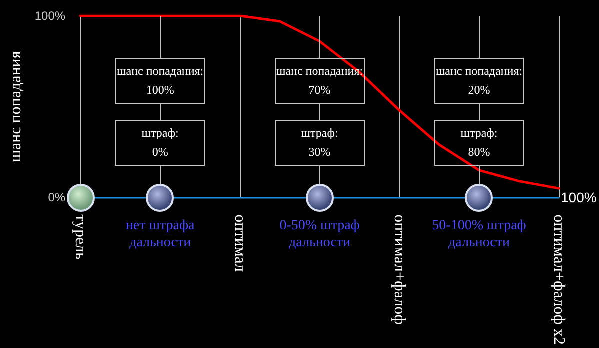  What do you see at coordinates (479, 234) in the screenshot?
I see `text: 50-100% штраф дальности` at bounding box center [479, 234].